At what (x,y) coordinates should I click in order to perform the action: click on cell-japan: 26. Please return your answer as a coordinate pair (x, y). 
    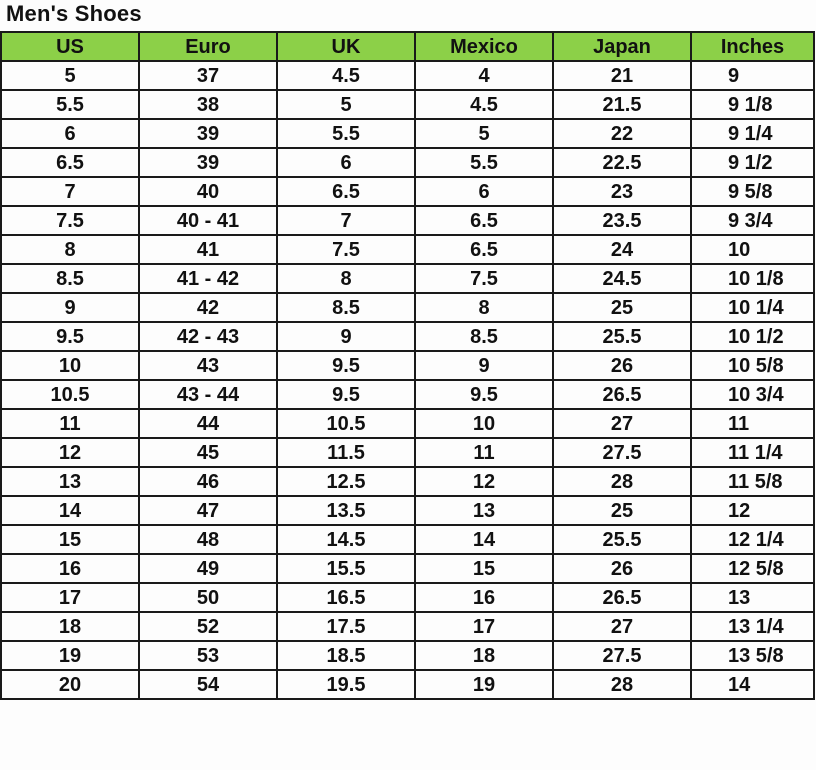
    Looking at the image, I should click on (622, 365).